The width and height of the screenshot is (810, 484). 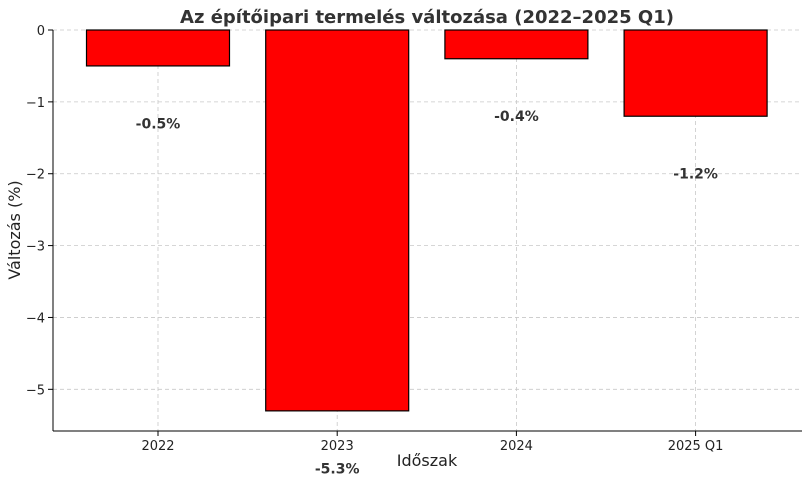 What do you see at coordinates (35, 390) in the screenshot?
I see `y-tick-label: −5` at bounding box center [35, 390].